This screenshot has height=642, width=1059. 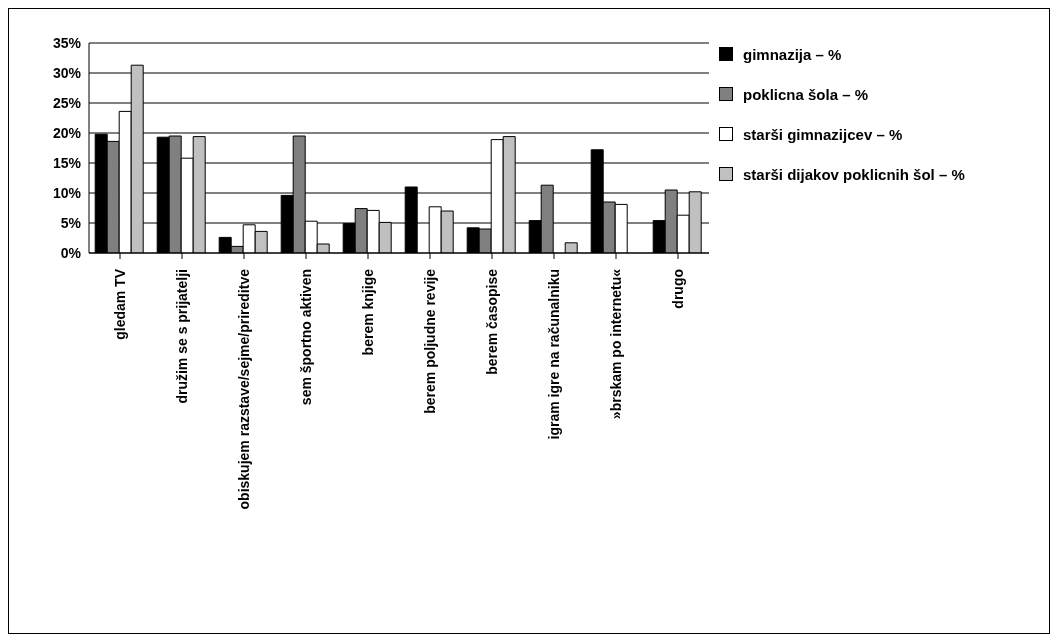 What do you see at coordinates (306, 337) in the screenshot?
I see `x-tick-label: sem športno aktiven` at bounding box center [306, 337].